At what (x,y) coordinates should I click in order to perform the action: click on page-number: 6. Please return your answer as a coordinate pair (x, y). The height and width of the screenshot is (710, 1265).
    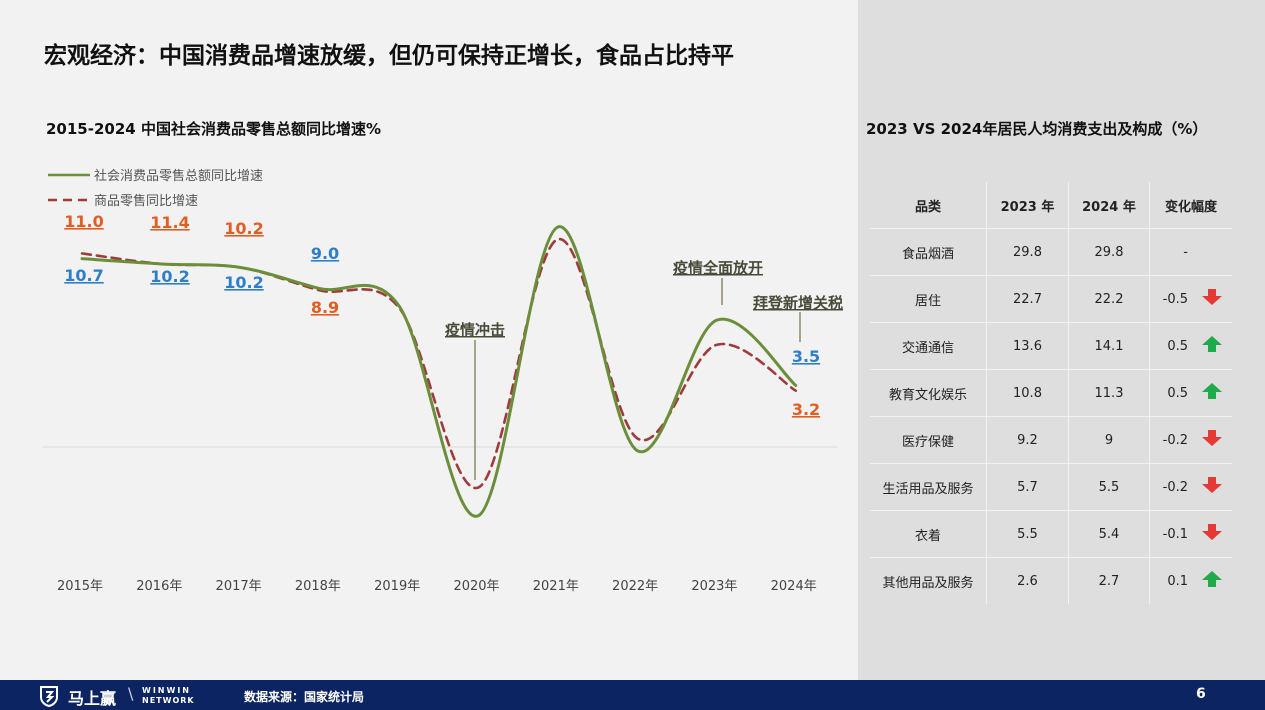
    Looking at the image, I should click on (1201, 694).